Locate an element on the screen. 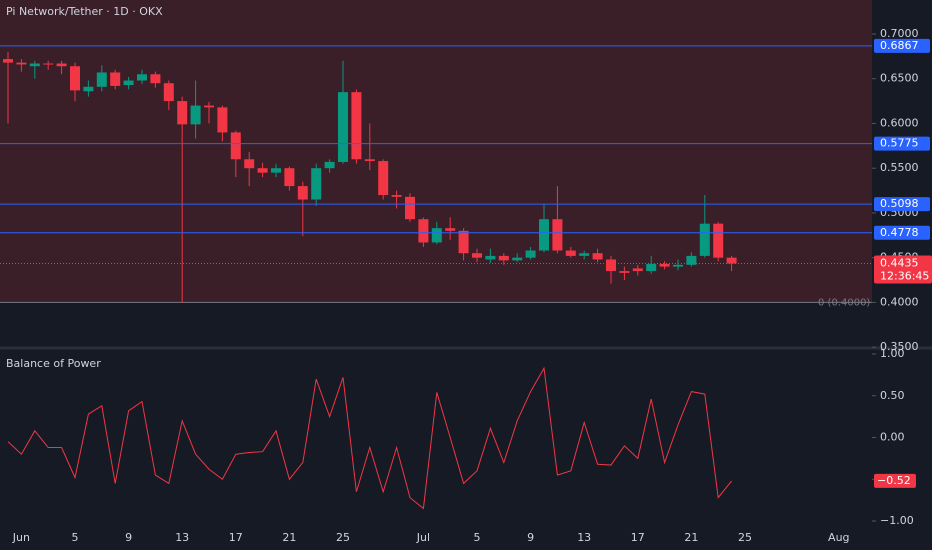 Image resolution: width=932 pixels, height=550 pixels. level-label: 0.5098 is located at coordinates (899, 203).